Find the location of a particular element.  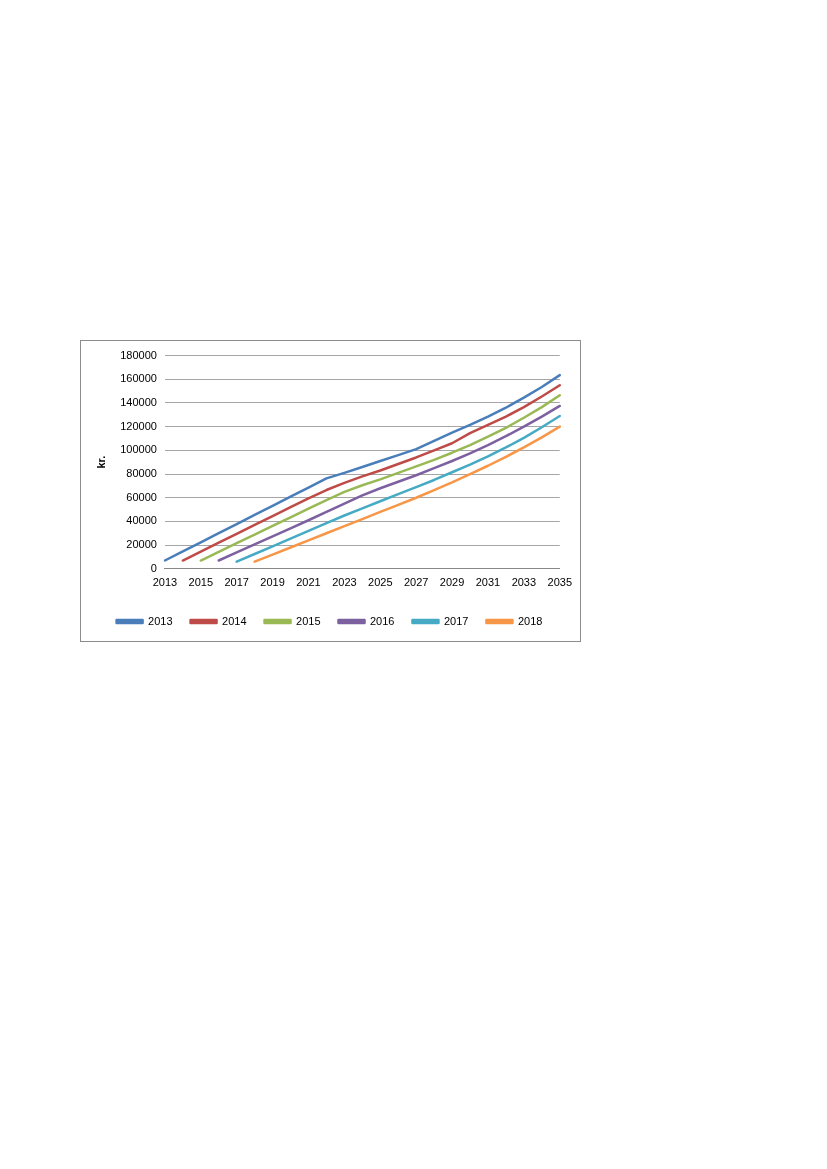

y-tick-label: 80000 is located at coordinates (141, 473).